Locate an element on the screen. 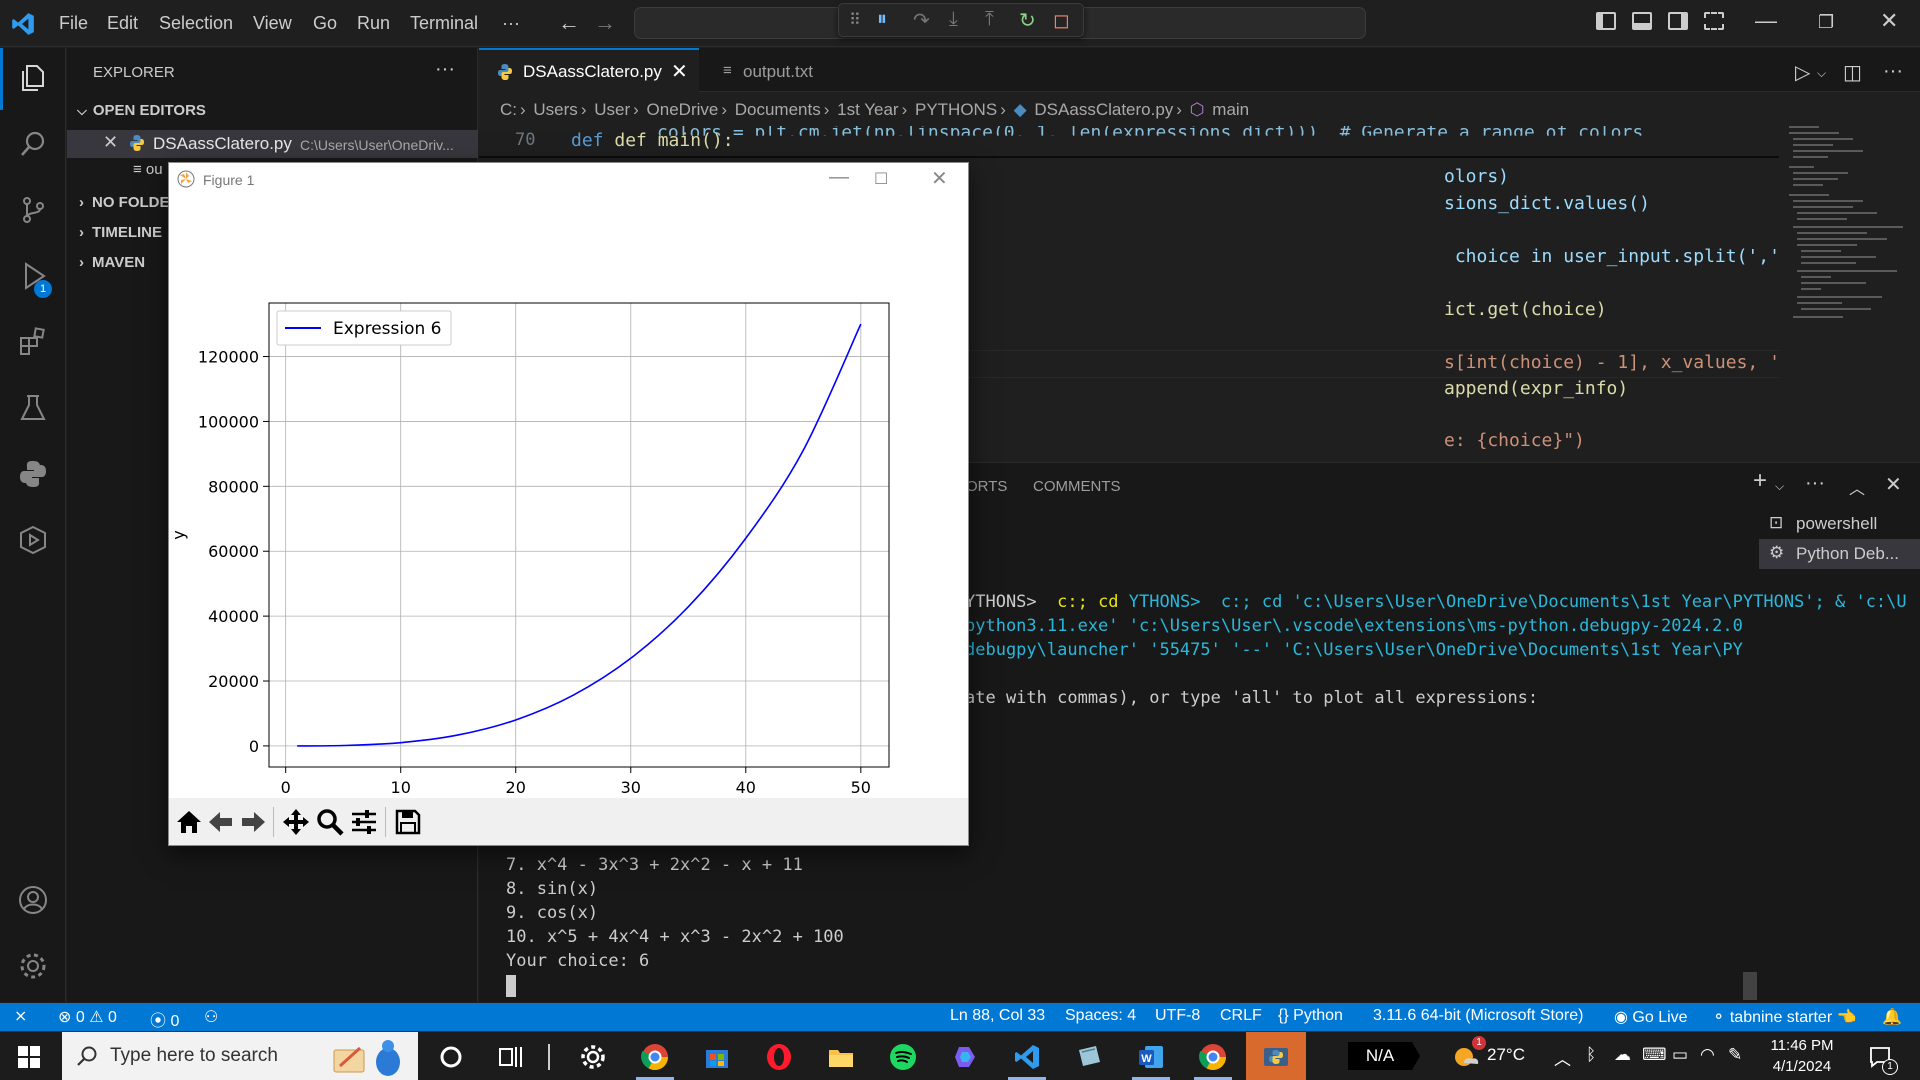 This screenshot has height=1080, width=1920. explorer-icon is located at coordinates (33, 78).